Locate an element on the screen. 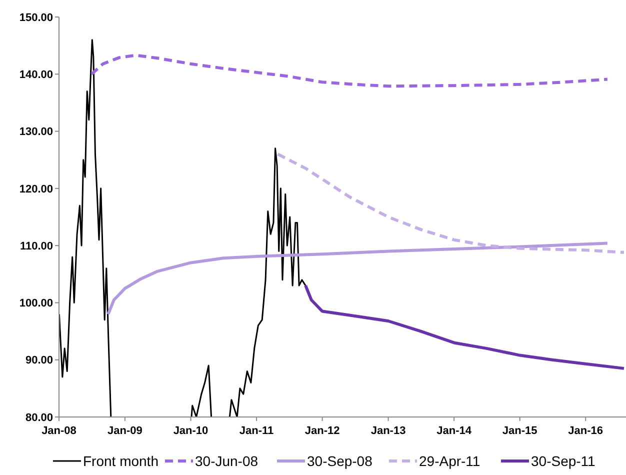  x-tick-label: Jan-15 is located at coordinates (520, 431).